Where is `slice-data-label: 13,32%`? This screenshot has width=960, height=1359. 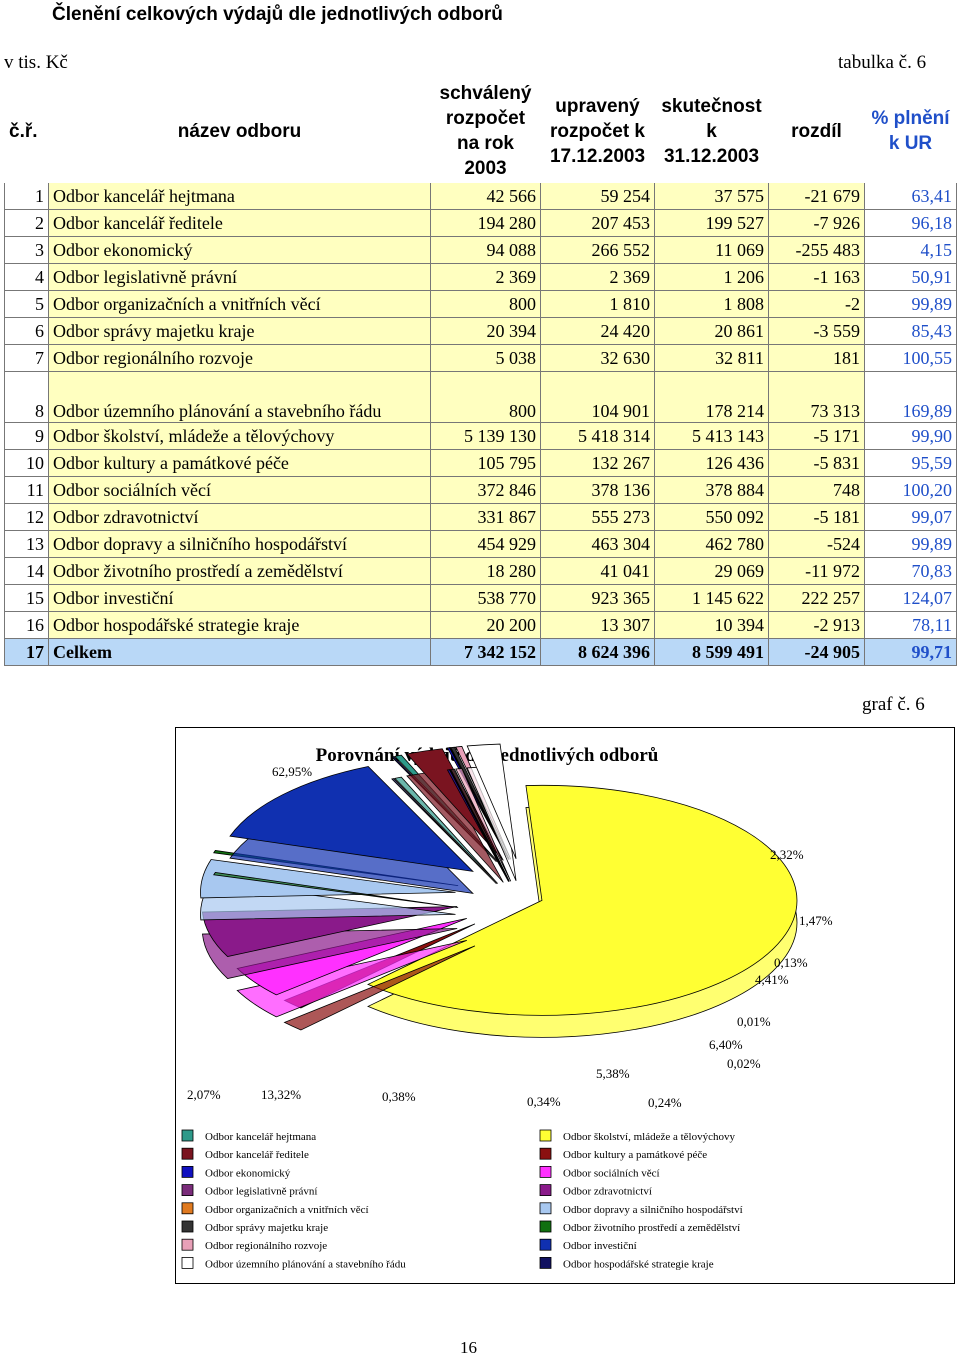 slice-data-label: 13,32% is located at coordinates (281, 1094).